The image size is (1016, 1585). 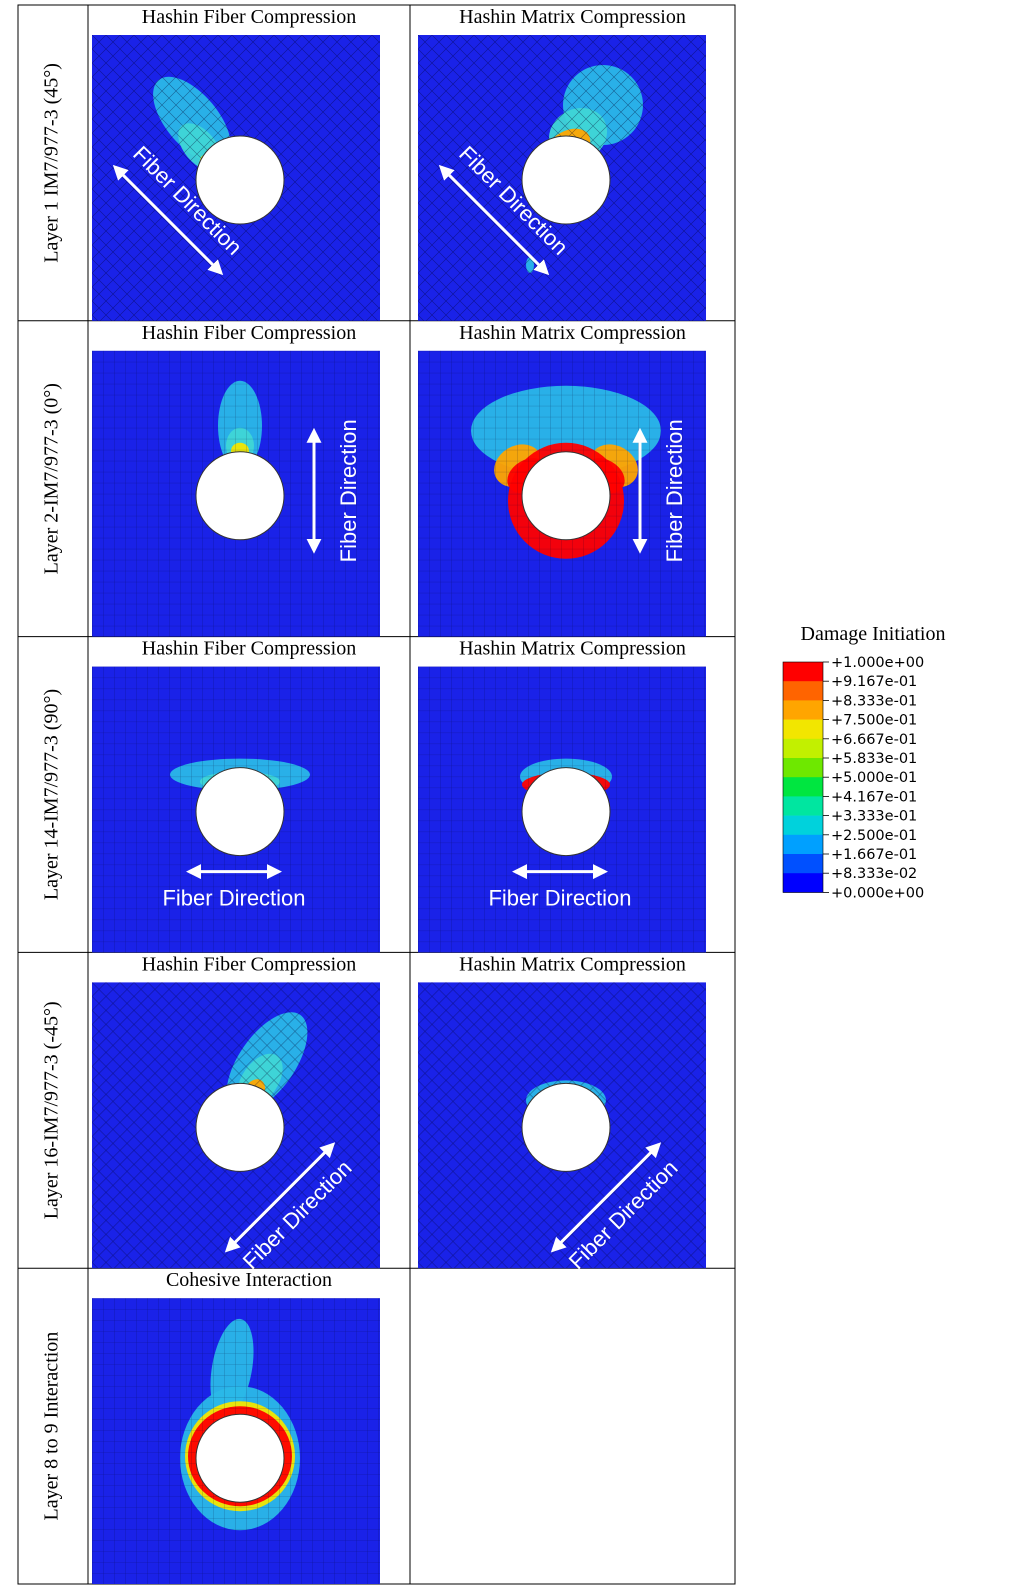 What do you see at coordinates (52, 794) in the screenshot?
I see `row-label: Layer 14-IM7/977-3 (90°)` at bounding box center [52, 794].